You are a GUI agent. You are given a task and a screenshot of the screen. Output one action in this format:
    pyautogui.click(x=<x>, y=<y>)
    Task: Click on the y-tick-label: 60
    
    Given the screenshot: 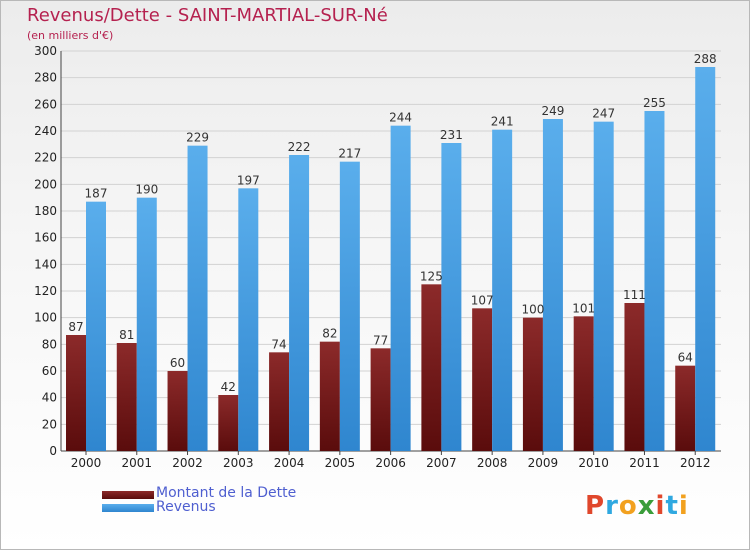 What is the action you would take?
    pyautogui.click(x=49, y=371)
    